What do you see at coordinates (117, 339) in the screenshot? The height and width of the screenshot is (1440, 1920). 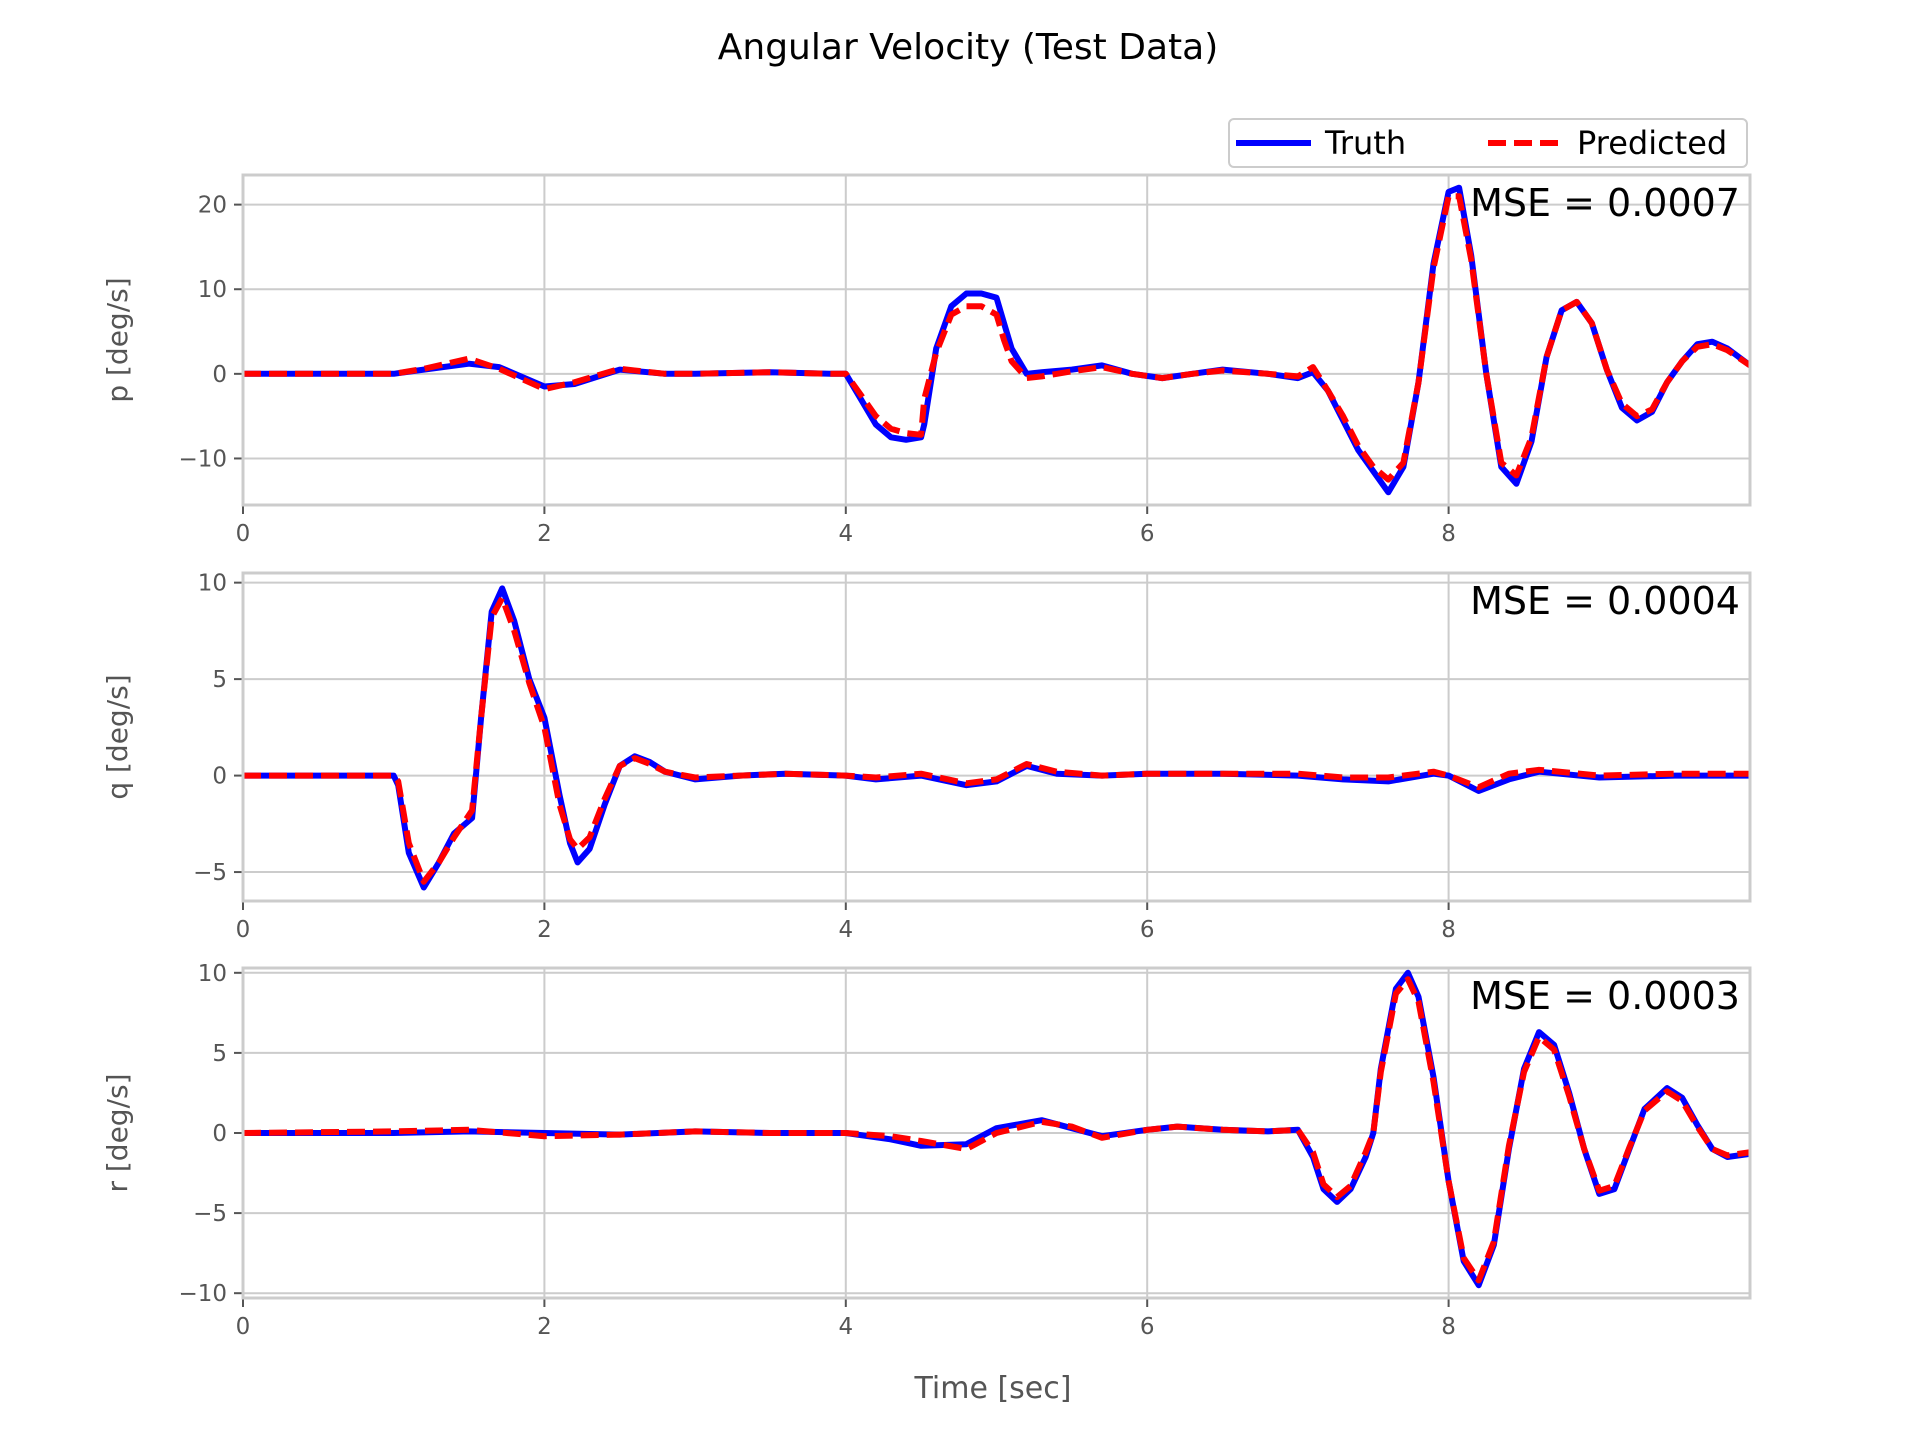 I see `y-axis-label-p: p [deg/s]` at bounding box center [117, 339].